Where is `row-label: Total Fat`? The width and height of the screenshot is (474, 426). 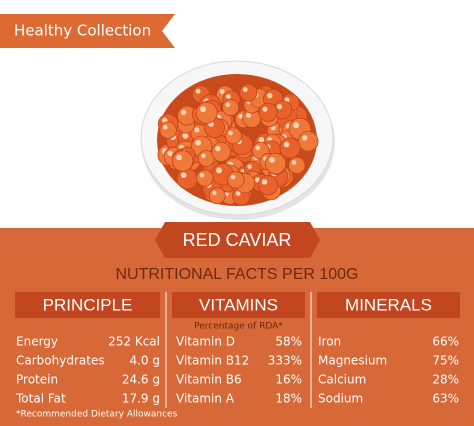 row-label: Total Fat is located at coordinates (40, 399).